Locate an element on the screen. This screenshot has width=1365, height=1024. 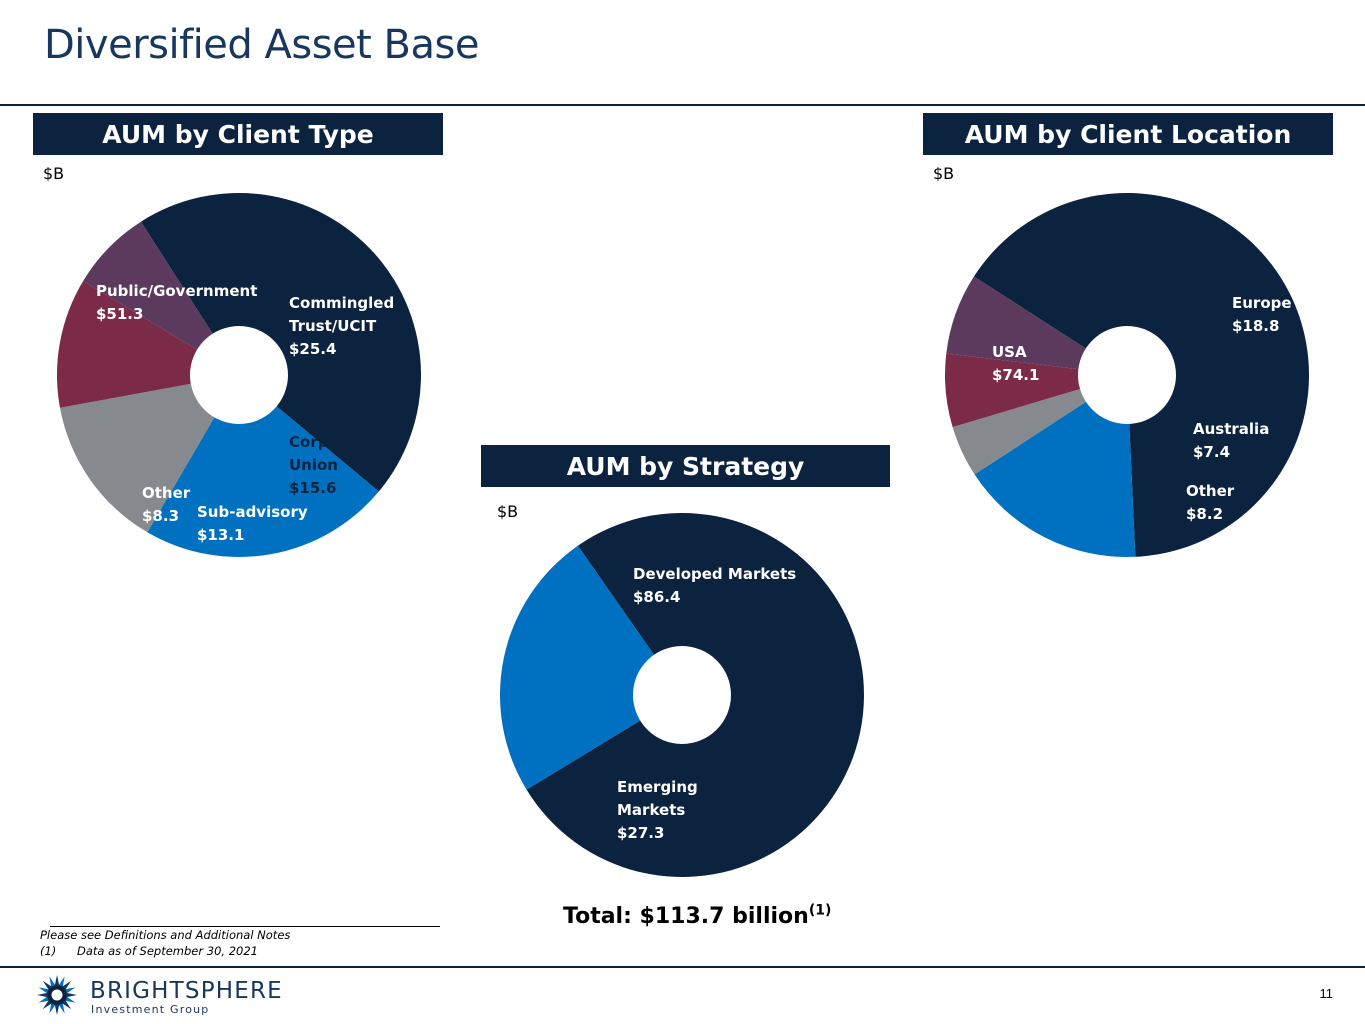
footnote-marker: (1) is located at coordinates (48, 951).